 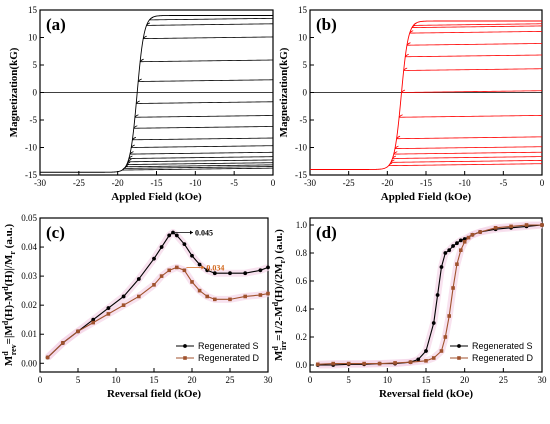 I want to click on y-tick-label: 0.0, so click(x=302, y=365).